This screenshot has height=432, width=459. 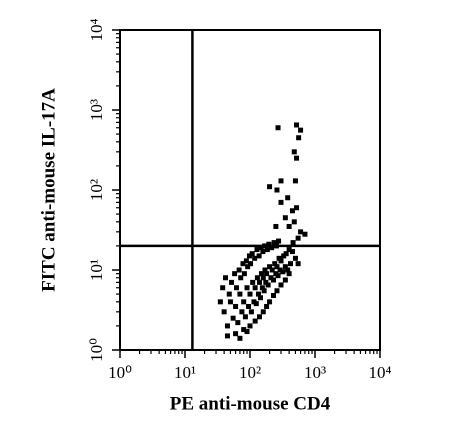 What do you see at coordinates (96, 110) in the screenshot?
I see `y-tick-label: 10³` at bounding box center [96, 110].